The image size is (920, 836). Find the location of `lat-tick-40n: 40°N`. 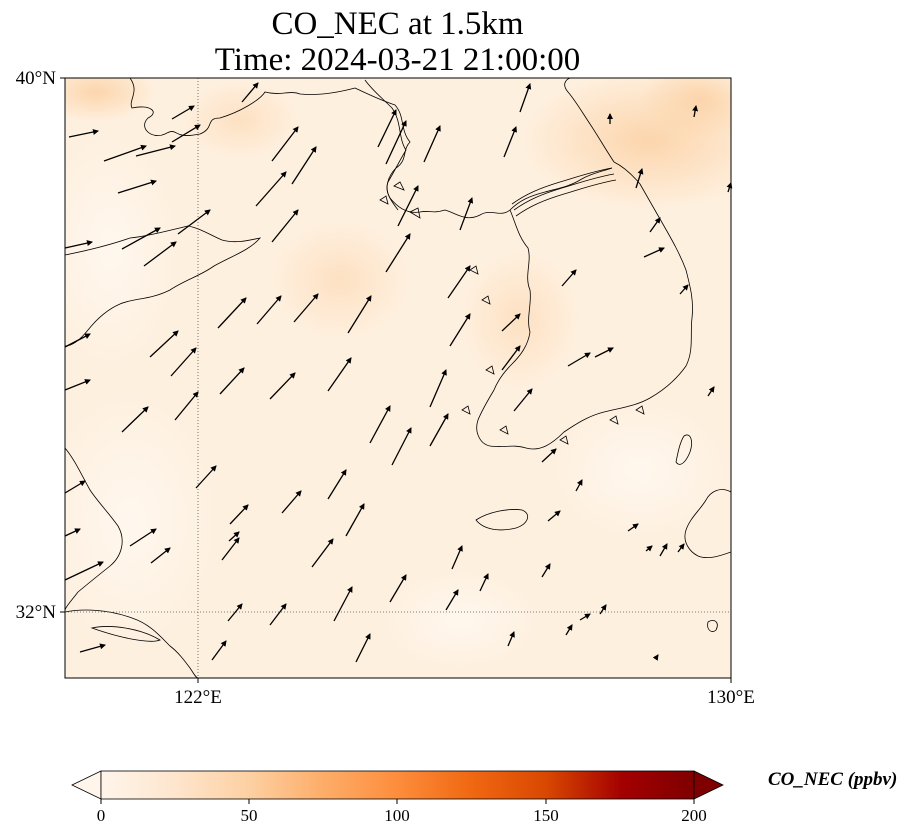

lat-tick-40n: 40°N is located at coordinates (36, 78).